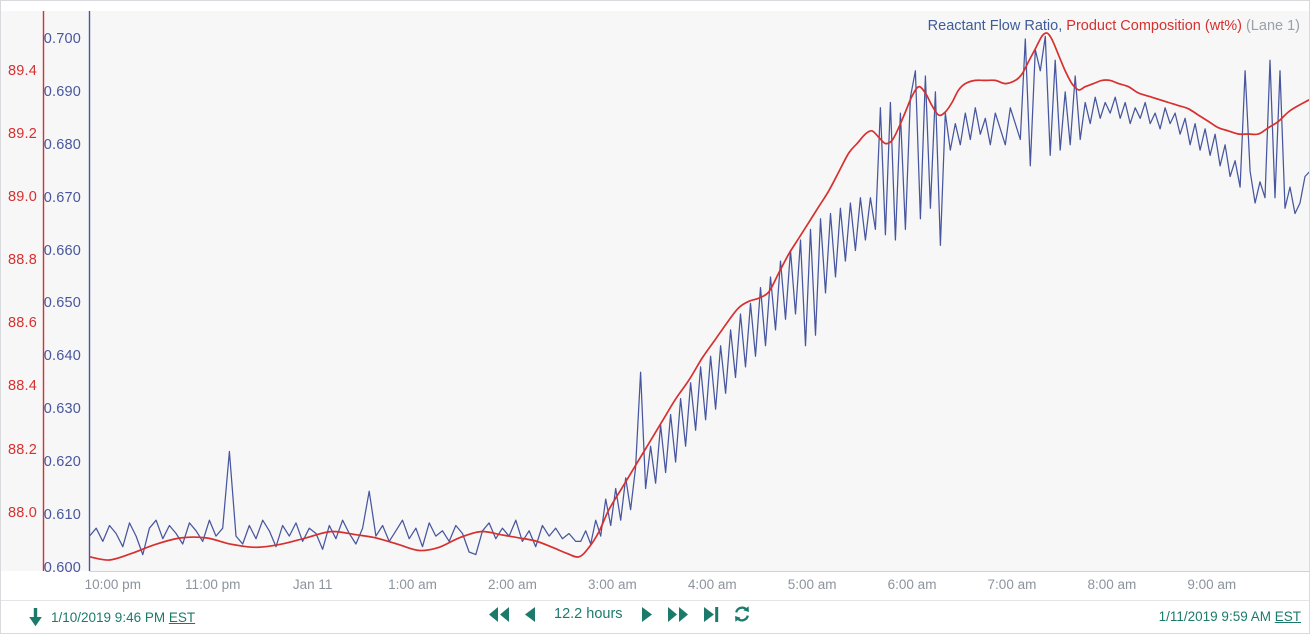  I want to click on x-tick-label: 2:00 am, so click(512, 584).